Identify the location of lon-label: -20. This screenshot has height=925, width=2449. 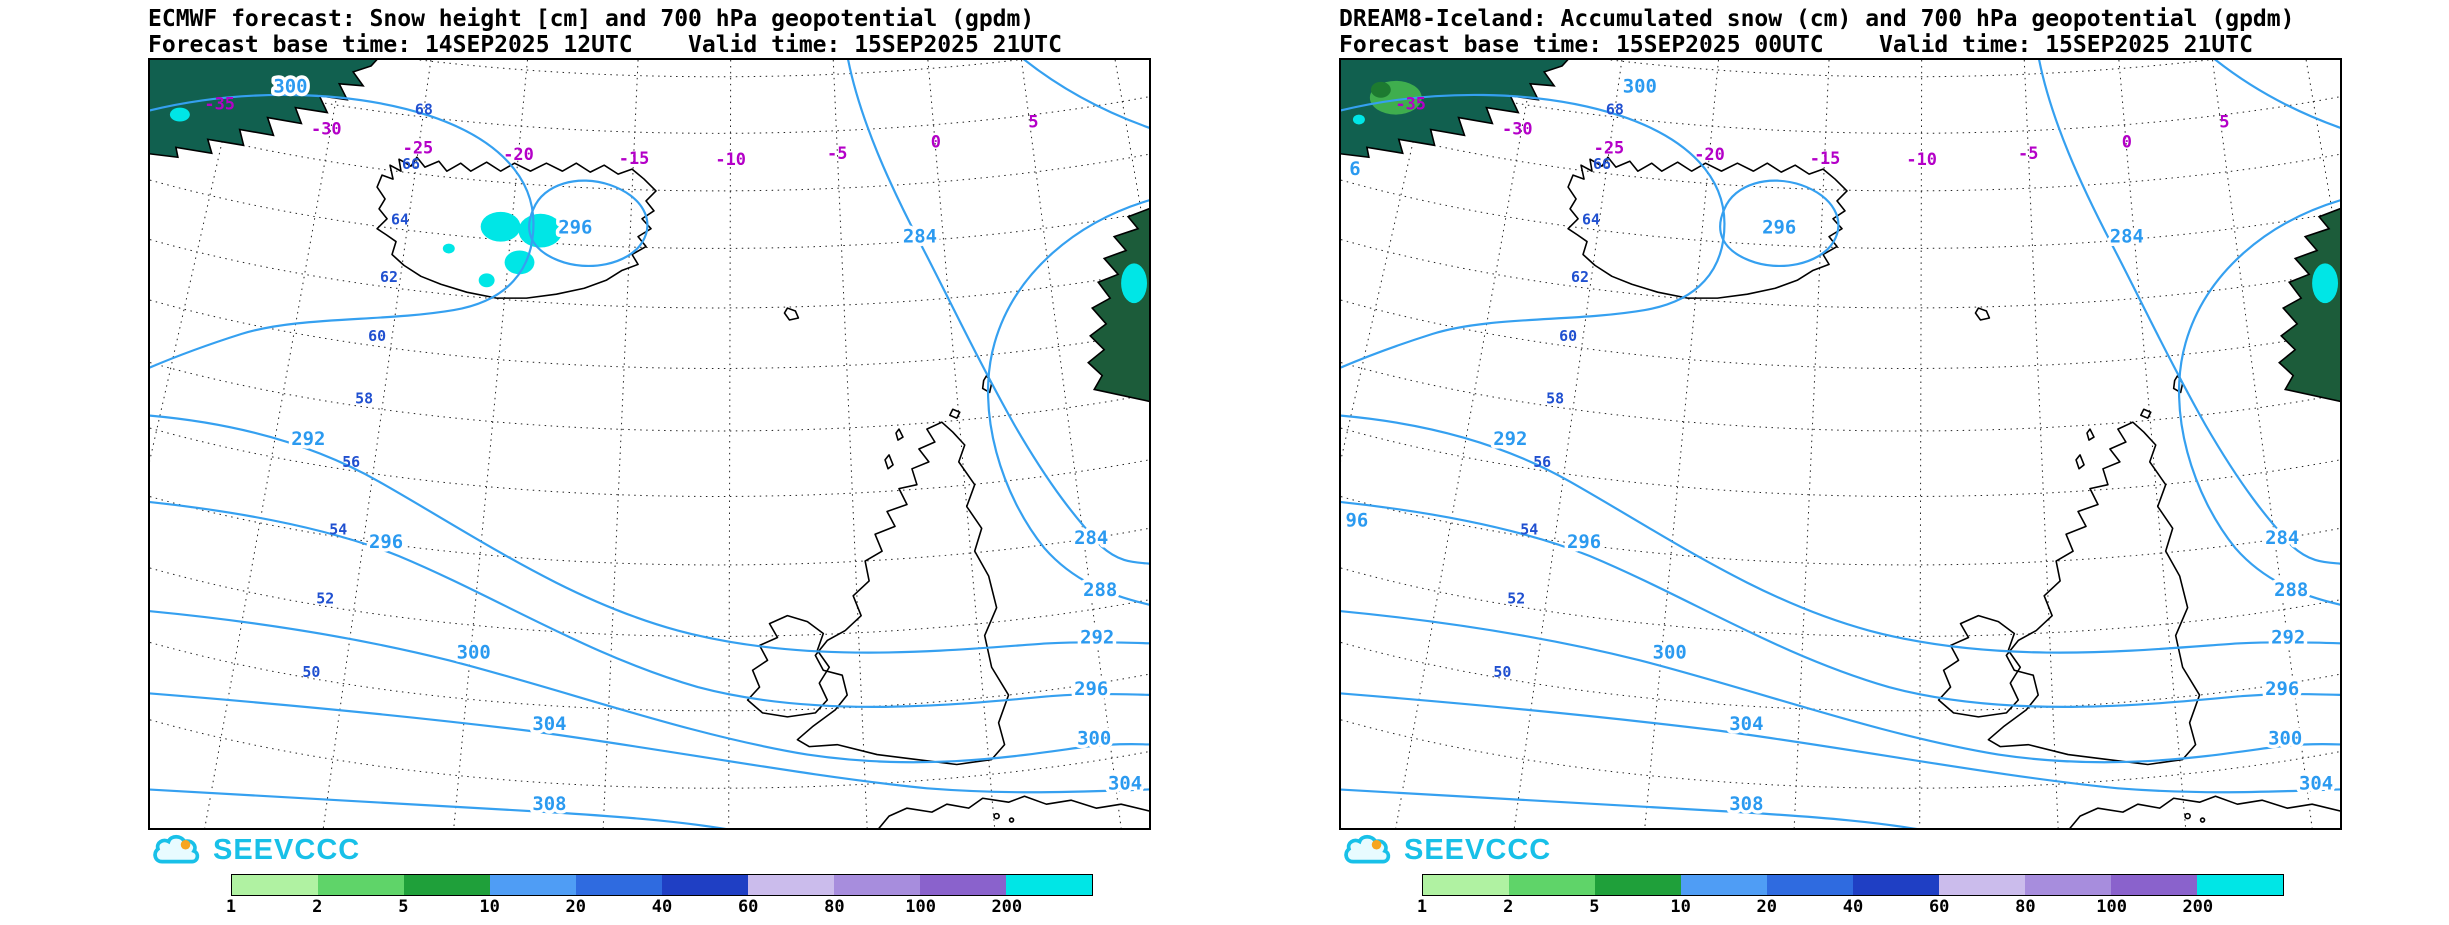
(518, 154).